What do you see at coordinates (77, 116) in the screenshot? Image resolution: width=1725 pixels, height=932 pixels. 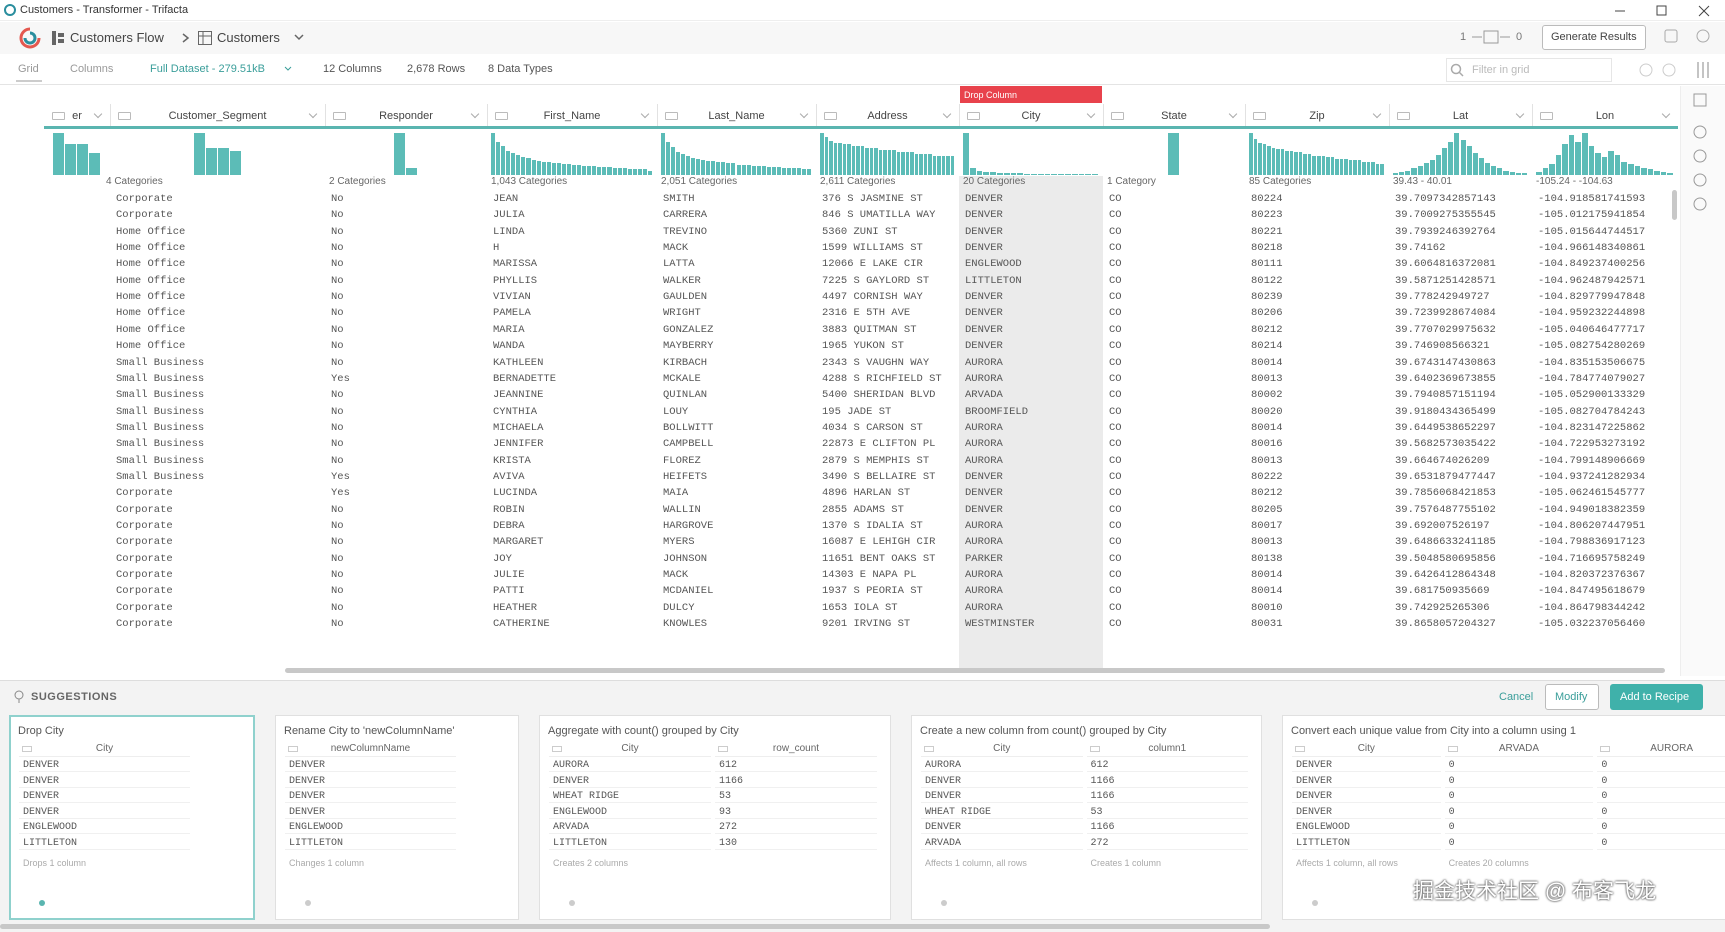 I see `column-header: er` at bounding box center [77, 116].